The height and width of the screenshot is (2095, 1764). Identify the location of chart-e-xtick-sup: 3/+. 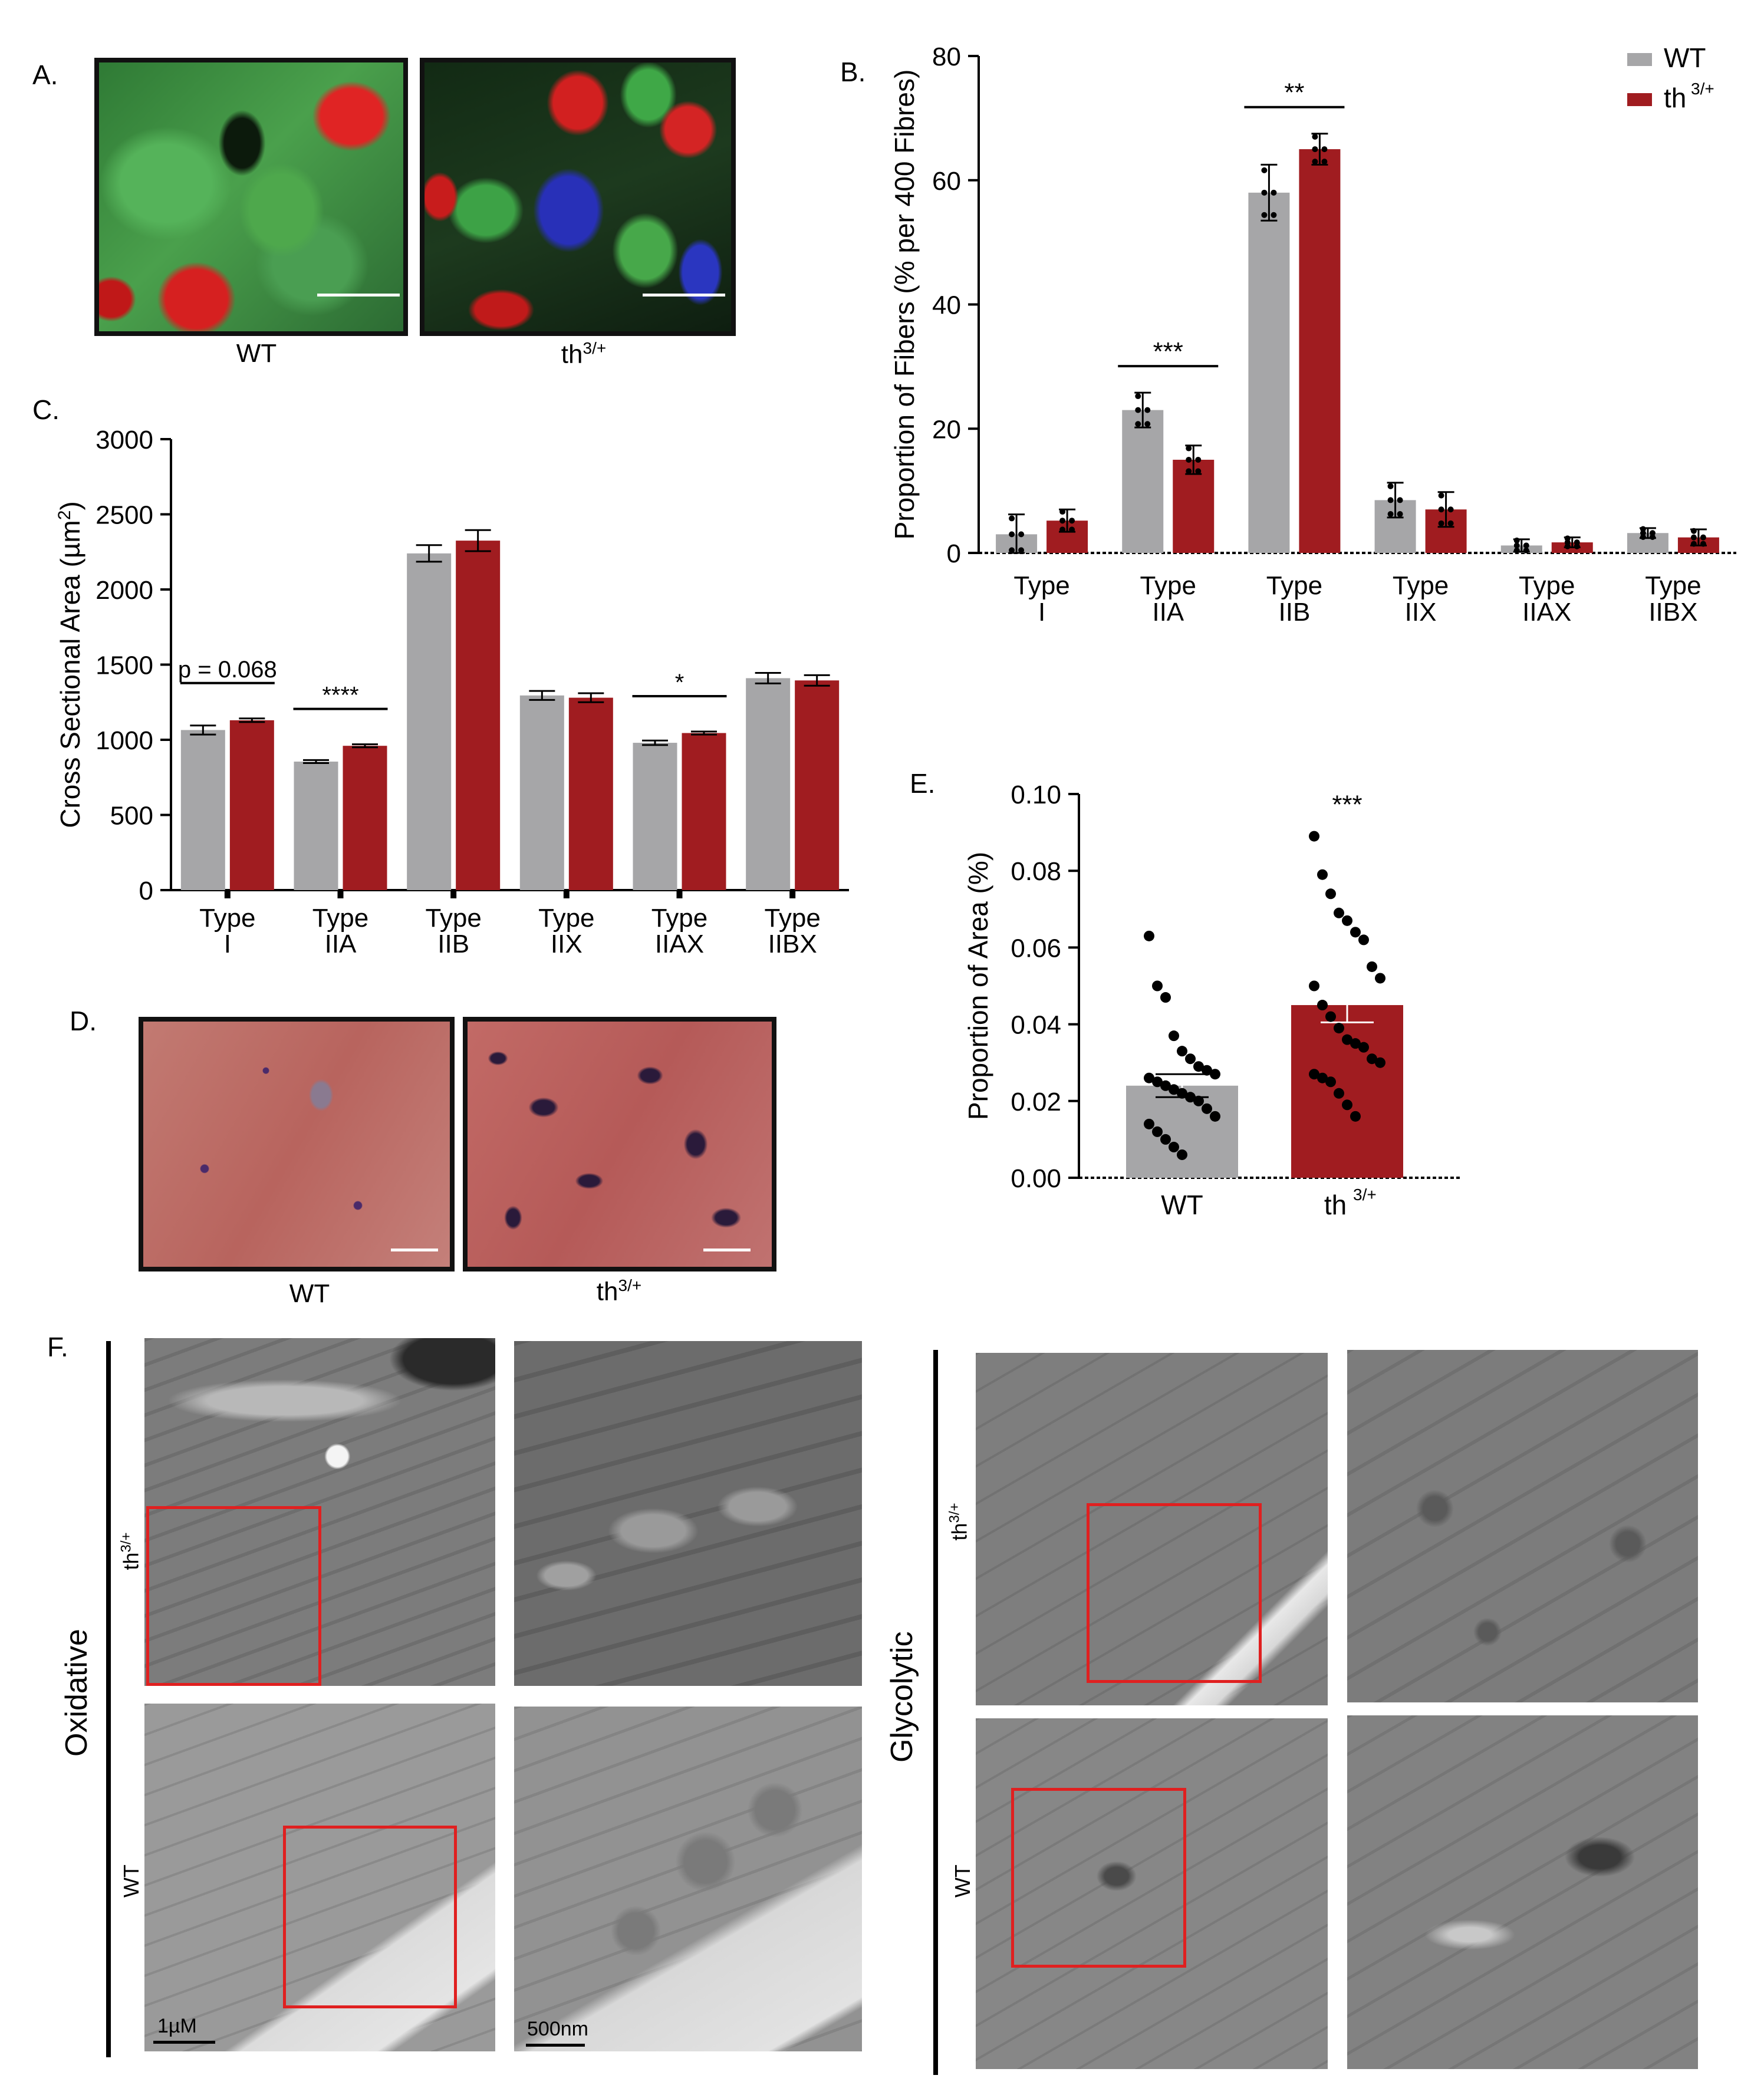
(1365, 1194).